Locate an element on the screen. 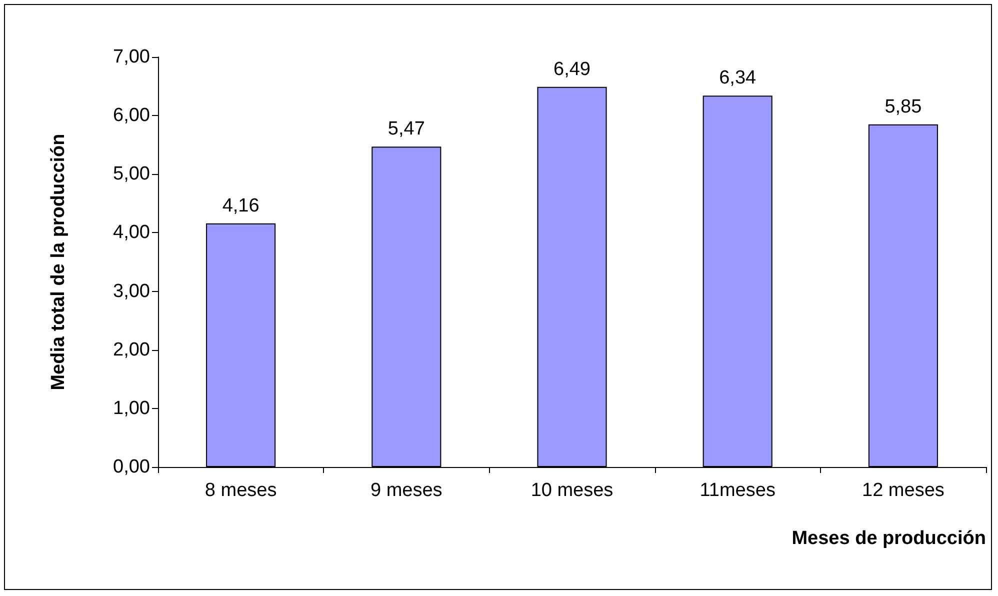 The image size is (998, 596). data-label: 5,85 is located at coordinates (903, 107).